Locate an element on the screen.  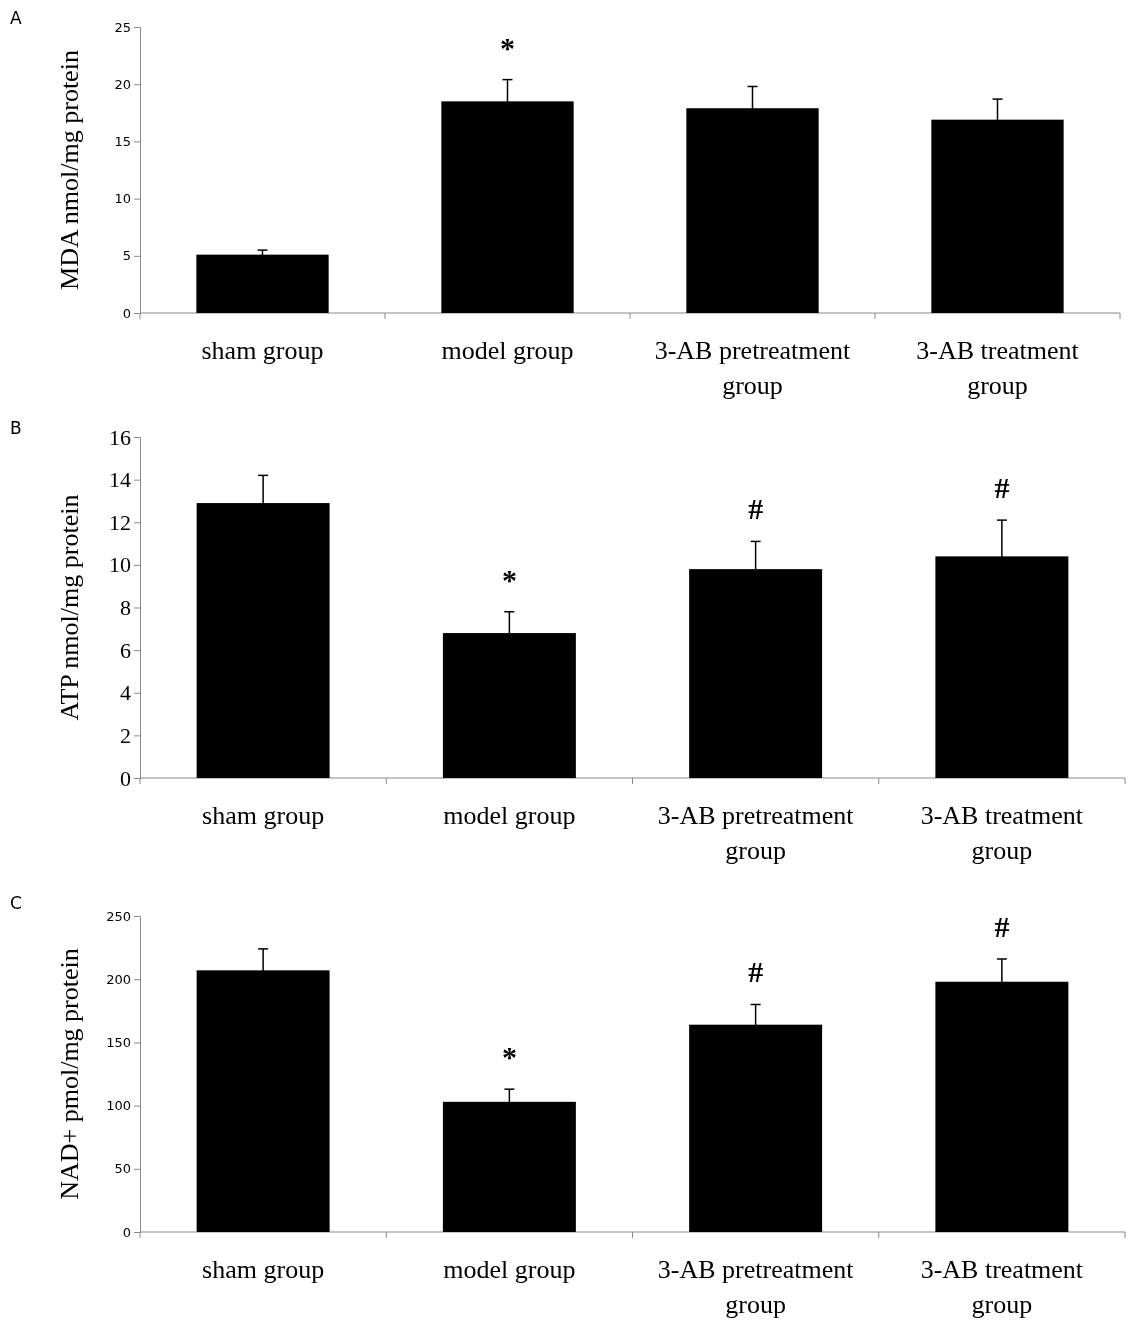
y-tick-label: 150 is located at coordinates (118, 1043).